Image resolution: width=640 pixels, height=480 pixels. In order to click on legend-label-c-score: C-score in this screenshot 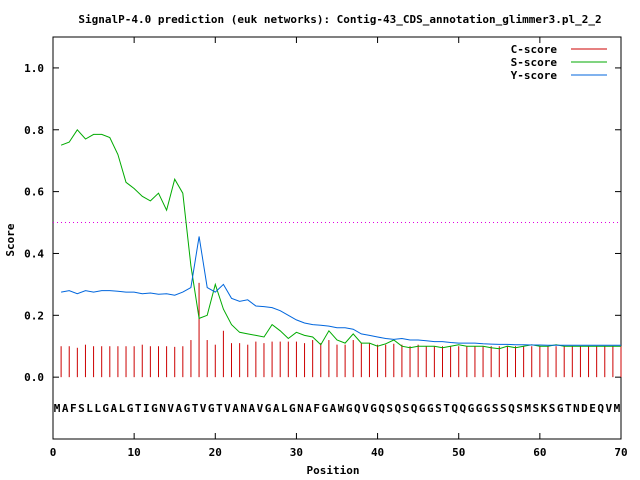, I will do `click(534, 49)`.